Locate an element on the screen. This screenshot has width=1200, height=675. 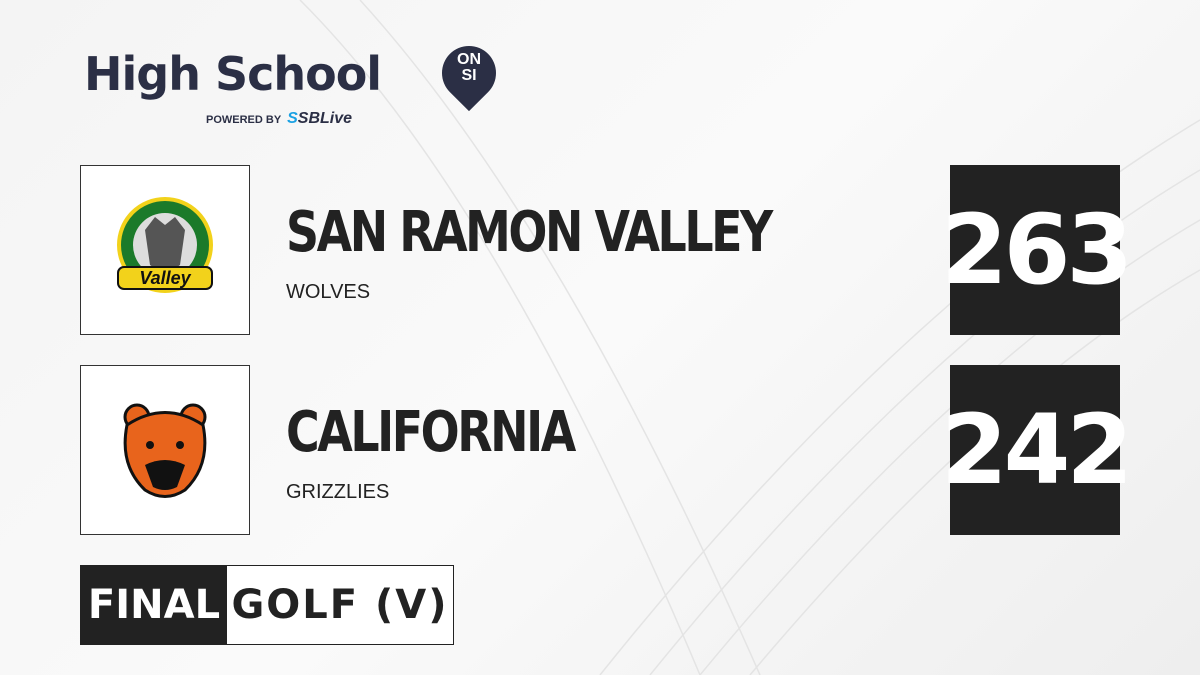
sport-label: GOLF (V) is located at coordinates (340, 605).